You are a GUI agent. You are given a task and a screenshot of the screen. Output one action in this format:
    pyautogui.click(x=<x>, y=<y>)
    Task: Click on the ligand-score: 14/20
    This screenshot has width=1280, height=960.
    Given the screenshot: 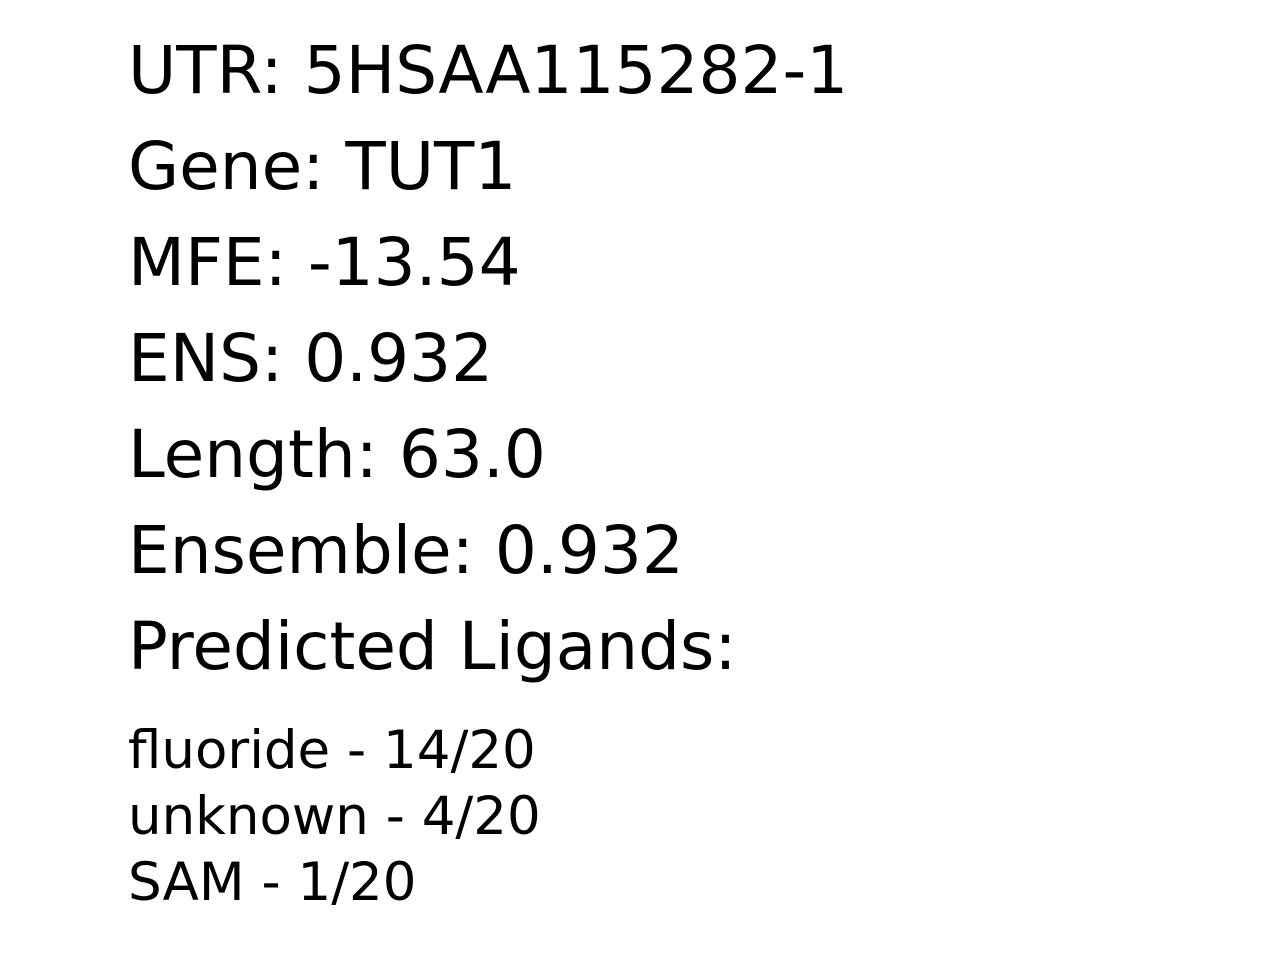 What is the action you would take?
    pyautogui.click(x=459, y=750)
    